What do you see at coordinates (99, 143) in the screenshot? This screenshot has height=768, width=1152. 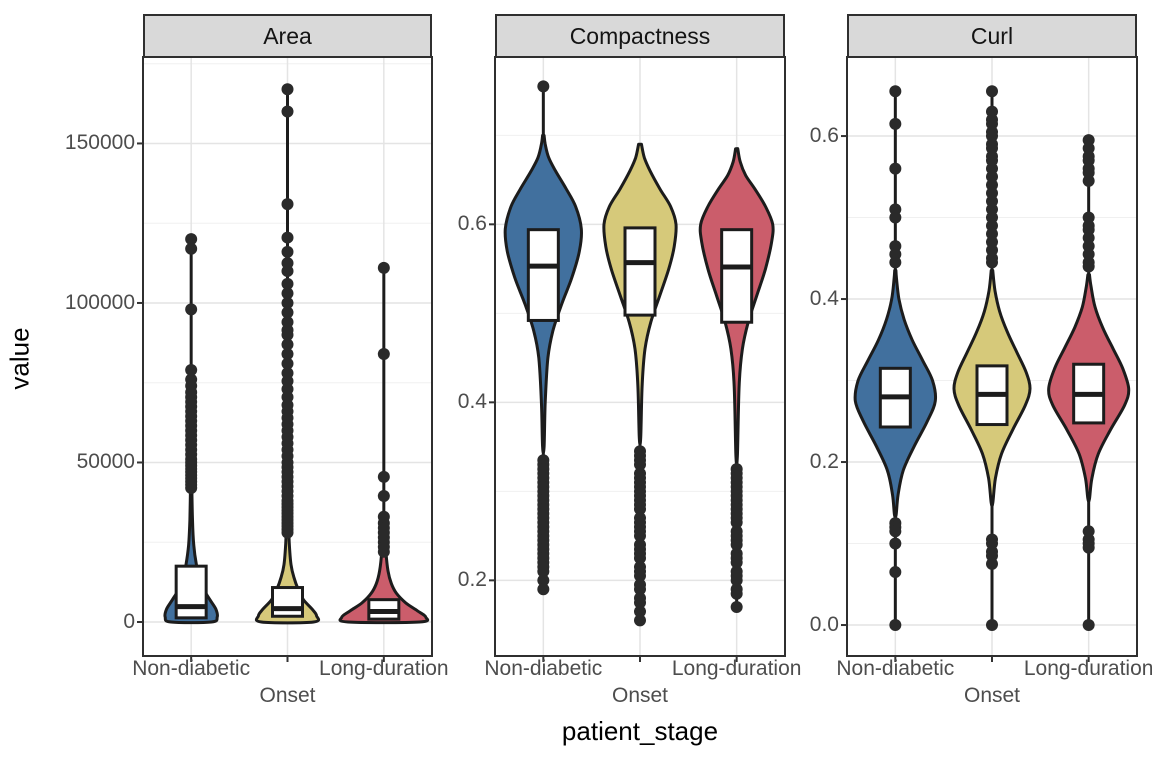 I see `y-tick-label: 150000` at bounding box center [99, 143].